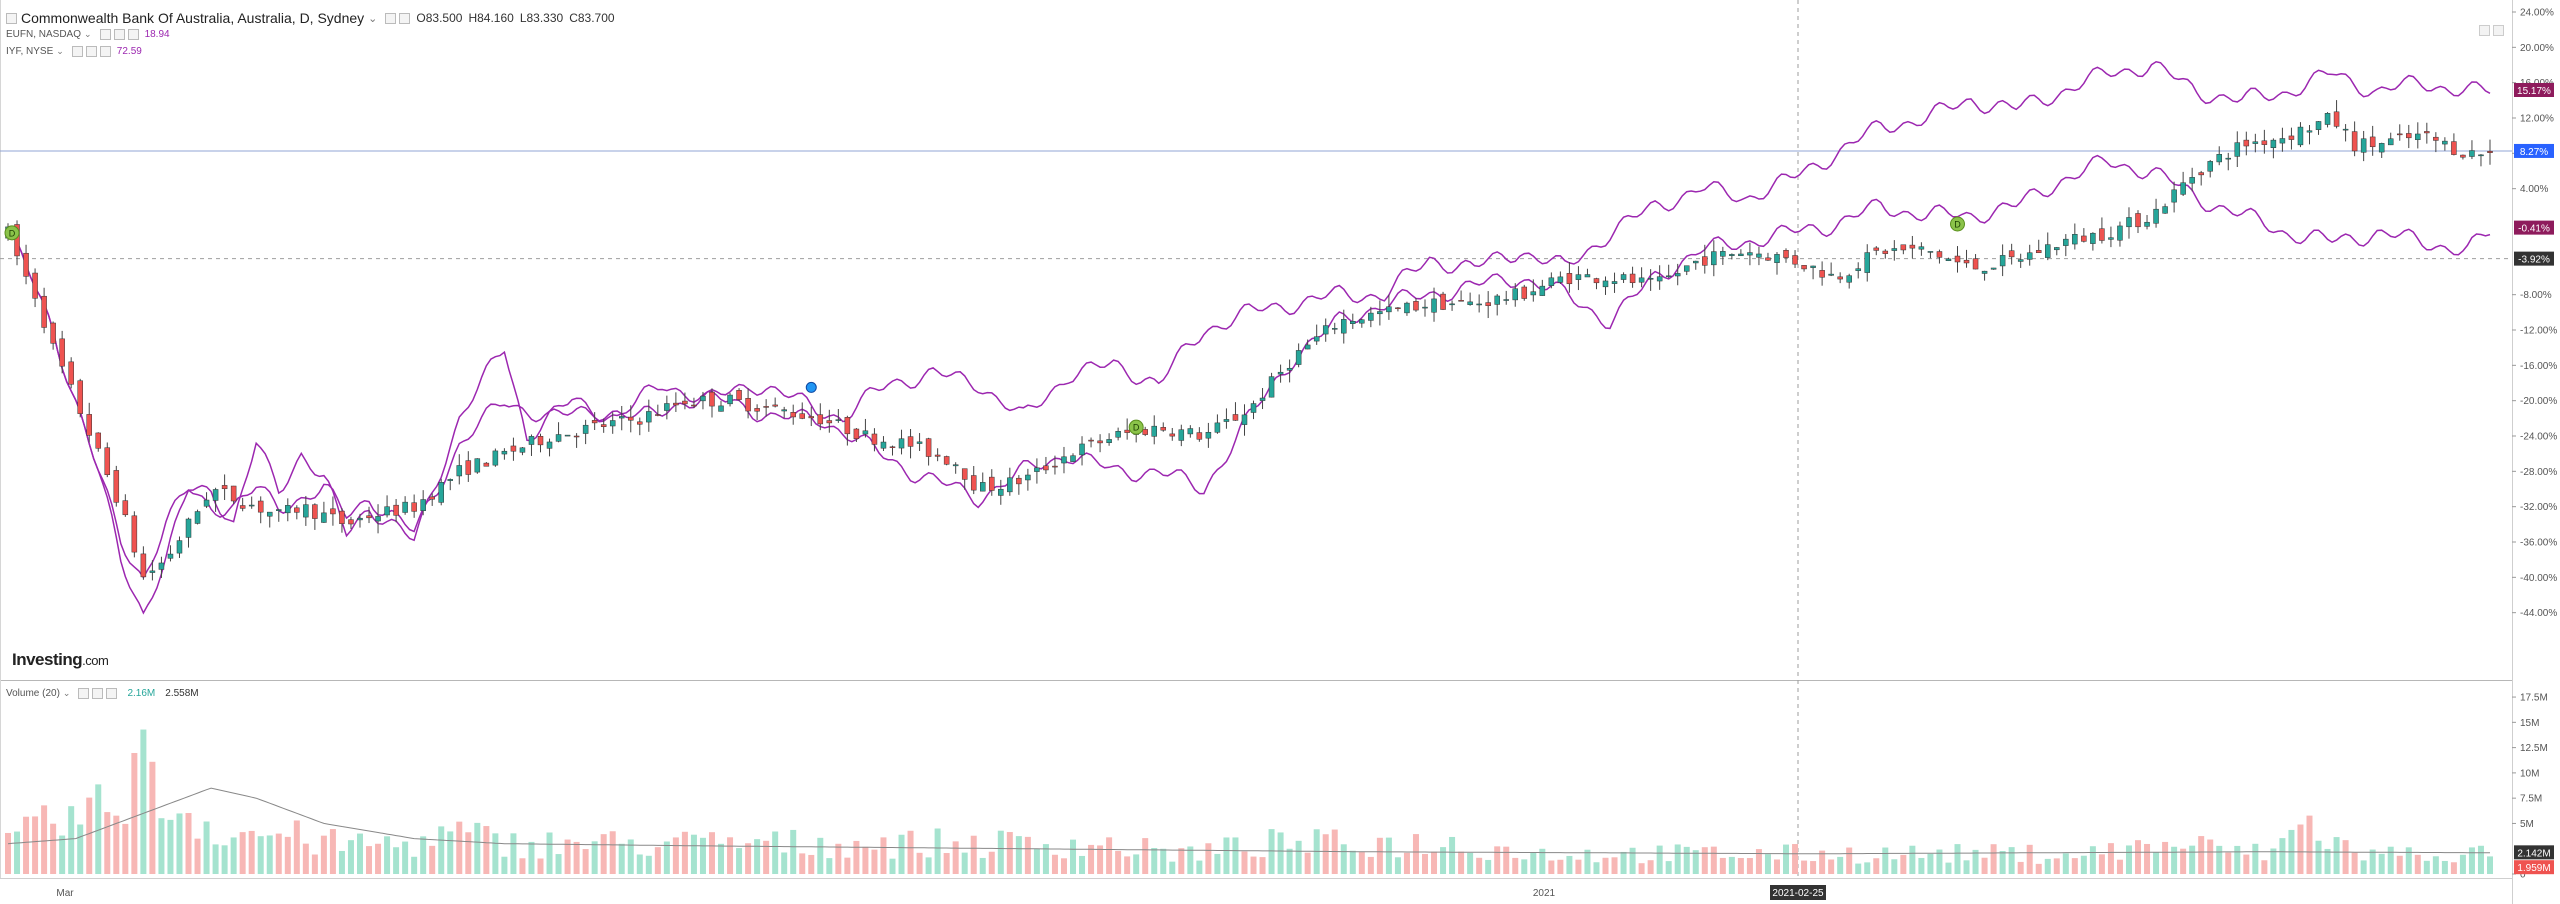 The image size is (2560, 904). I want to click on y-tick-label: -16.00%, so click(2538, 366).